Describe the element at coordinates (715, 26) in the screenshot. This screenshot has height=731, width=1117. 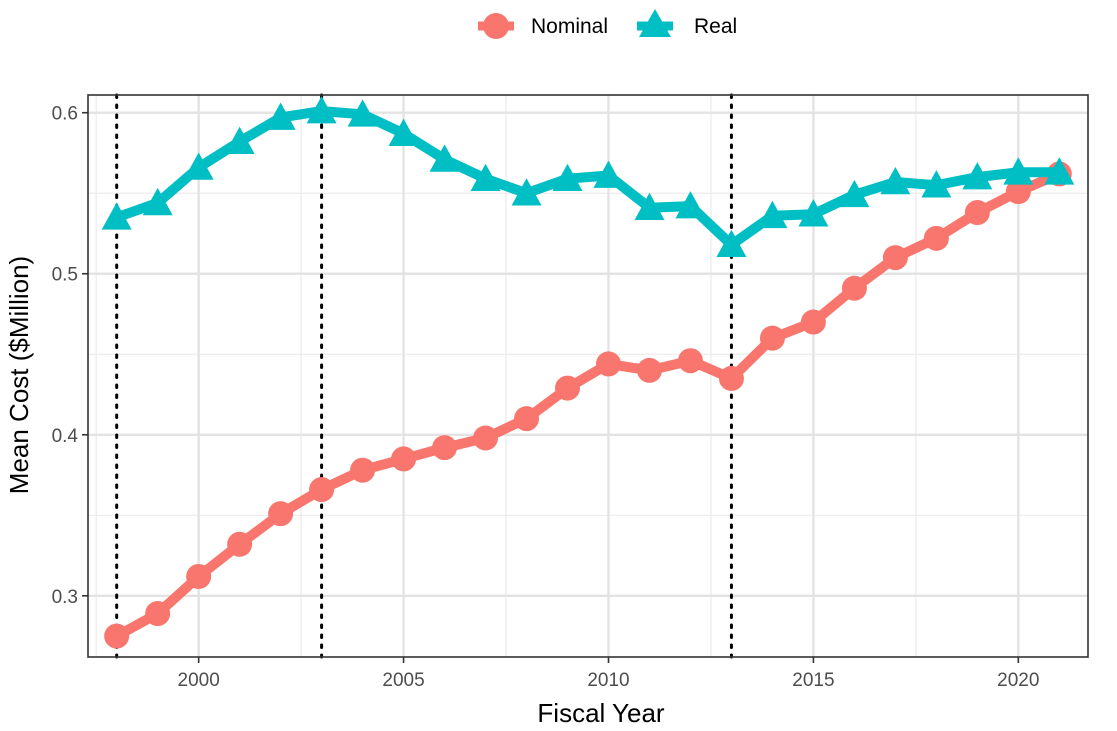
I see `legend-label-real: Real` at that location.